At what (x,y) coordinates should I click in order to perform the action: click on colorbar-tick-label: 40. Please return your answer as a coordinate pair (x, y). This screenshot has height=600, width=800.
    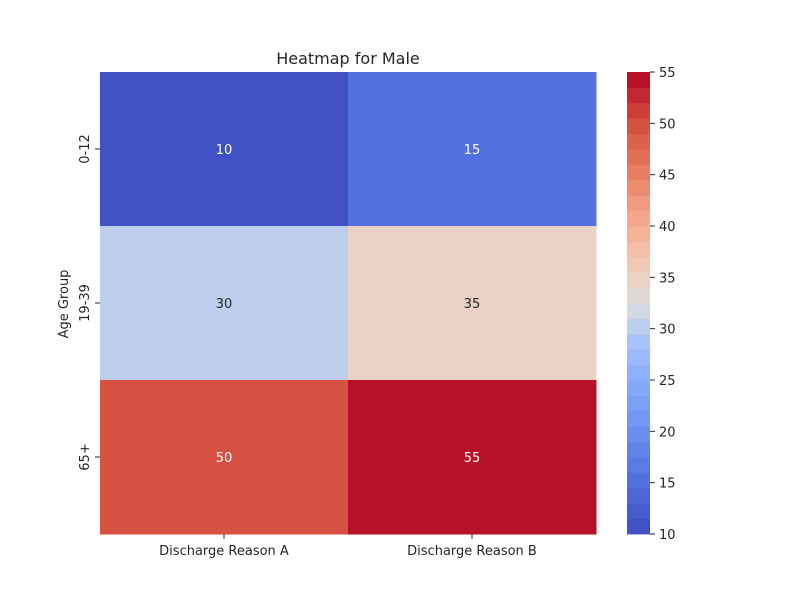
    Looking at the image, I should click on (667, 227).